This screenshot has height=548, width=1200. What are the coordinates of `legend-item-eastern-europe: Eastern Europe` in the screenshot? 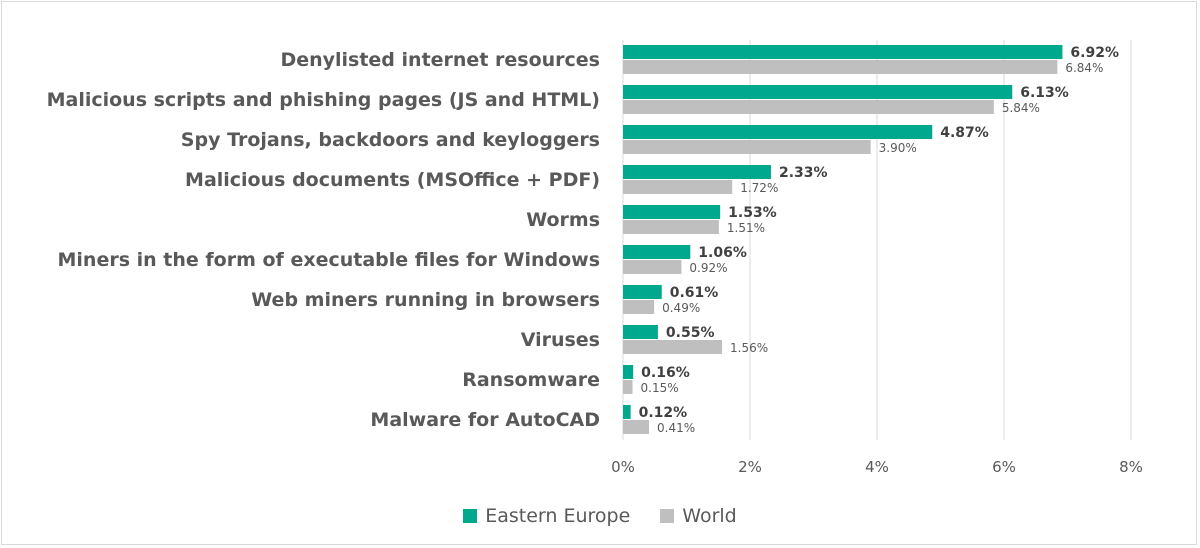 It's located at (546, 516).